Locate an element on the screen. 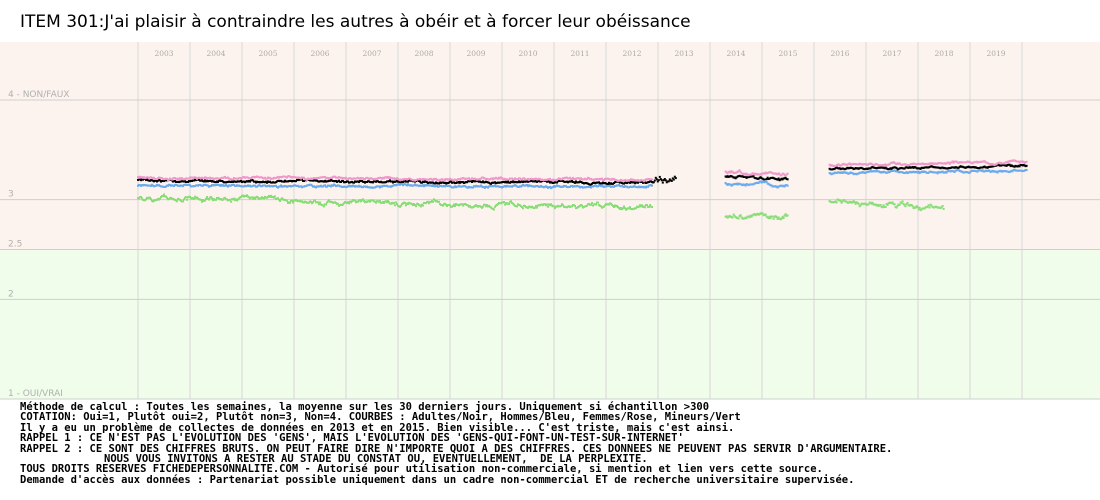  x-tick-label-2008: 2008 is located at coordinates (423, 53).